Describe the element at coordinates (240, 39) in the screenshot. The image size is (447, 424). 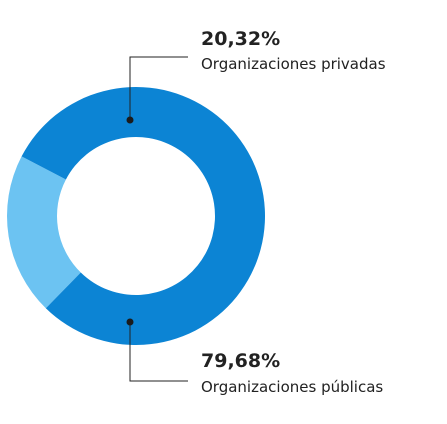
I see `slice-percent-private: 20,32%` at that location.